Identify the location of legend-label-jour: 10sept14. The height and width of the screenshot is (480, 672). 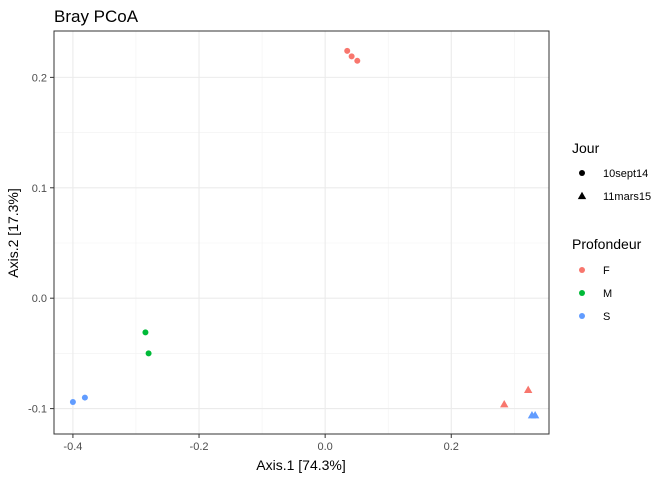
(625, 174).